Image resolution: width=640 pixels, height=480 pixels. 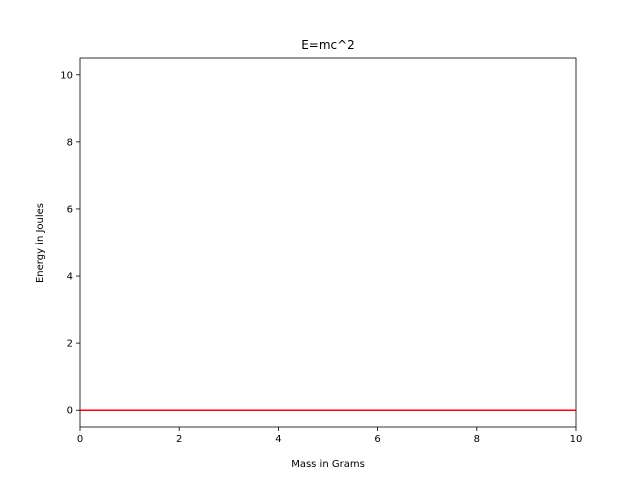 I want to click on x-tick-label: 0, so click(x=80, y=439).